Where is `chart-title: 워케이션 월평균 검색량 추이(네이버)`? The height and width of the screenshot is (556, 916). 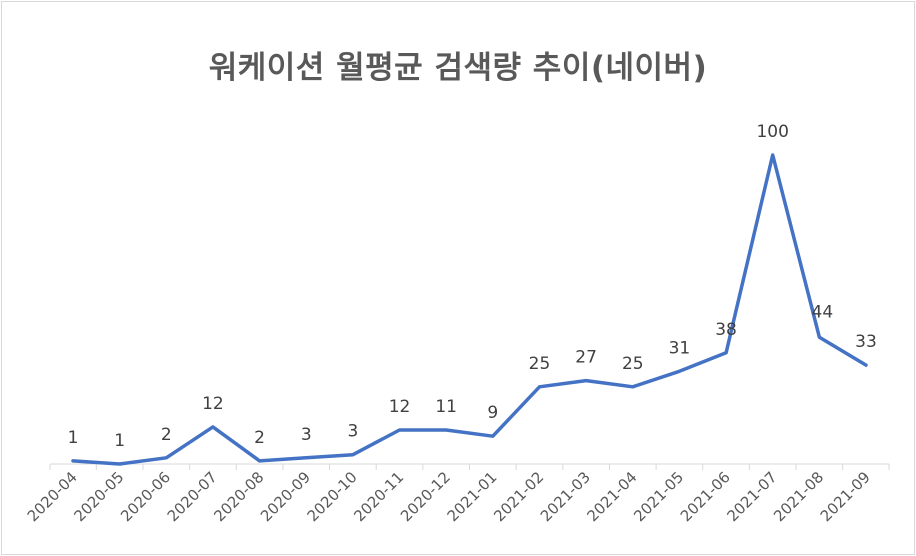
chart-title: 워케이션 월평균 검색량 추이(네이버) is located at coordinates (458, 68).